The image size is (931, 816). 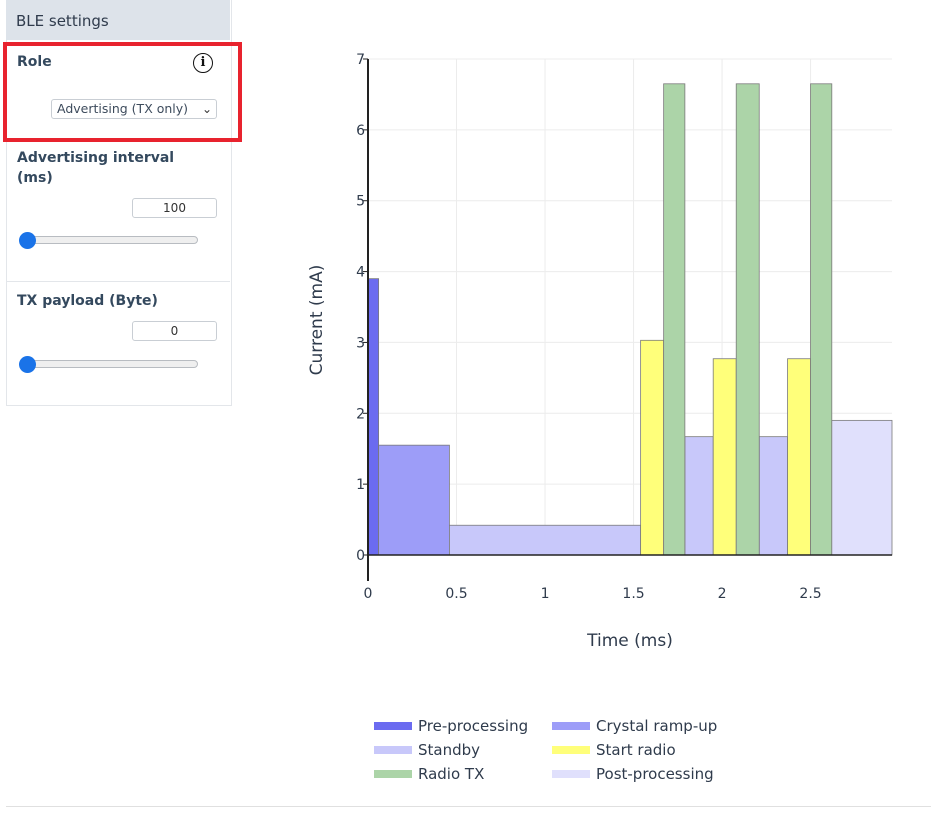 What do you see at coordinates (360, 343) in the screenshot?
I see `y-tick-label: 3` at bounding box center [360, 343].